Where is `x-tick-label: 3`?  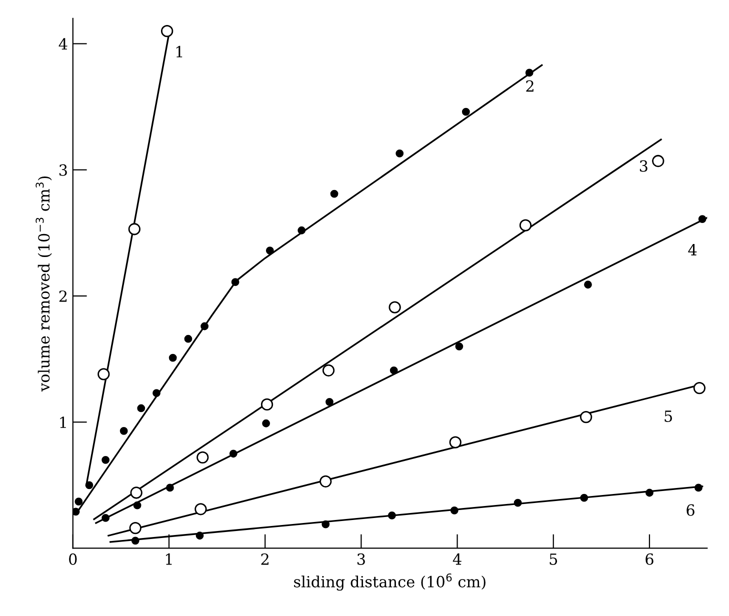 x-tick-label: 3 is located at coordinates (361, 559).